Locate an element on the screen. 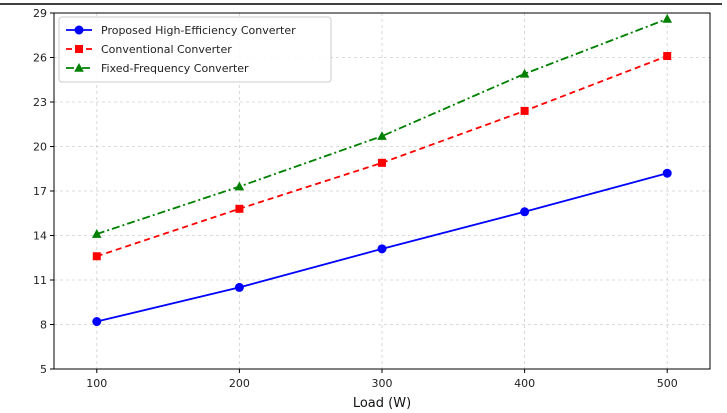  legend-item: Proposed High-Efficiency Converter is located at coordinates (181, 30).